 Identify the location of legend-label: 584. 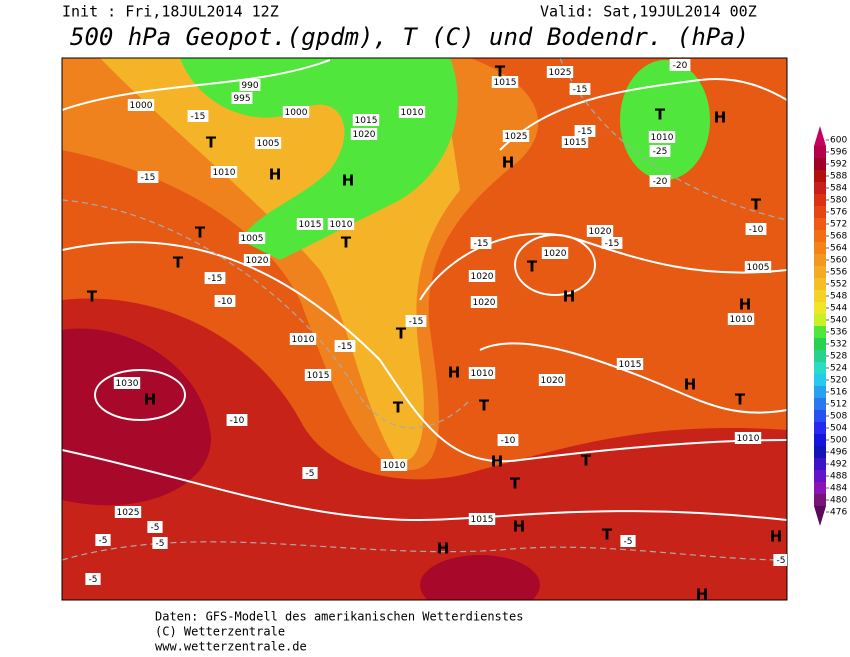
(838, 189).